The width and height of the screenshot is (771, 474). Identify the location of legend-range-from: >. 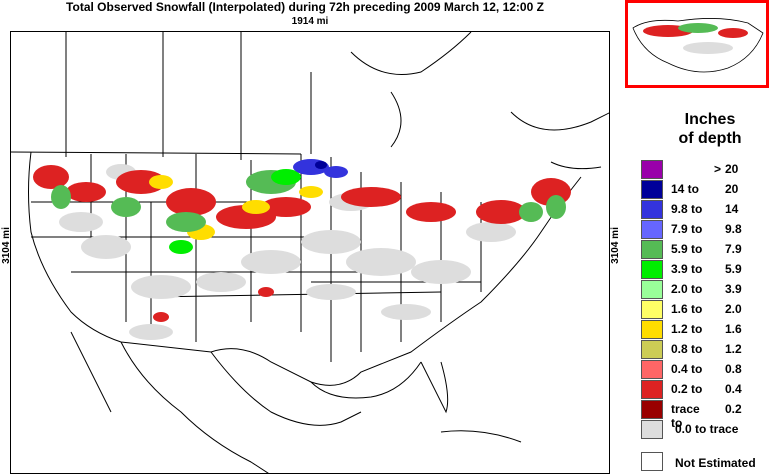
(717, 169).